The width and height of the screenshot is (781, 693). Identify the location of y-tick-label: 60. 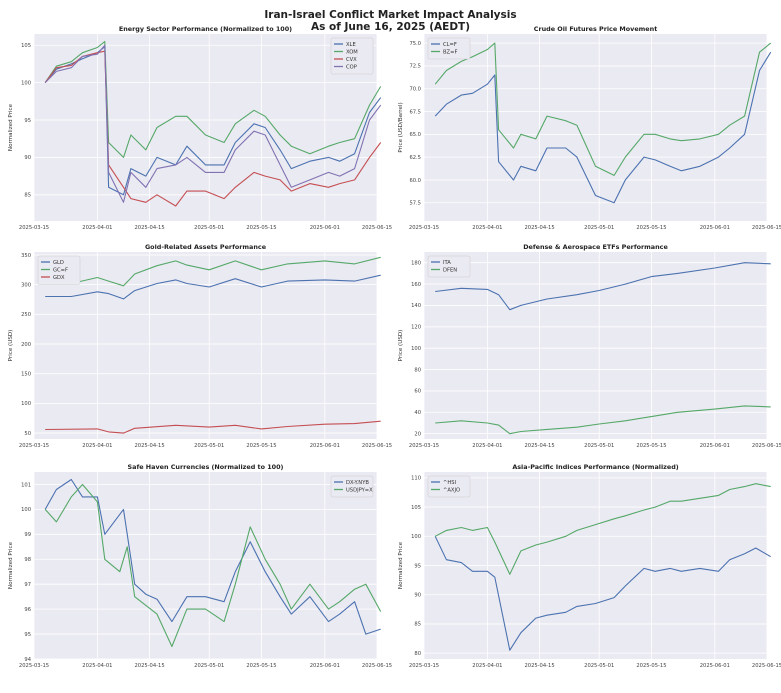
(417, 392).